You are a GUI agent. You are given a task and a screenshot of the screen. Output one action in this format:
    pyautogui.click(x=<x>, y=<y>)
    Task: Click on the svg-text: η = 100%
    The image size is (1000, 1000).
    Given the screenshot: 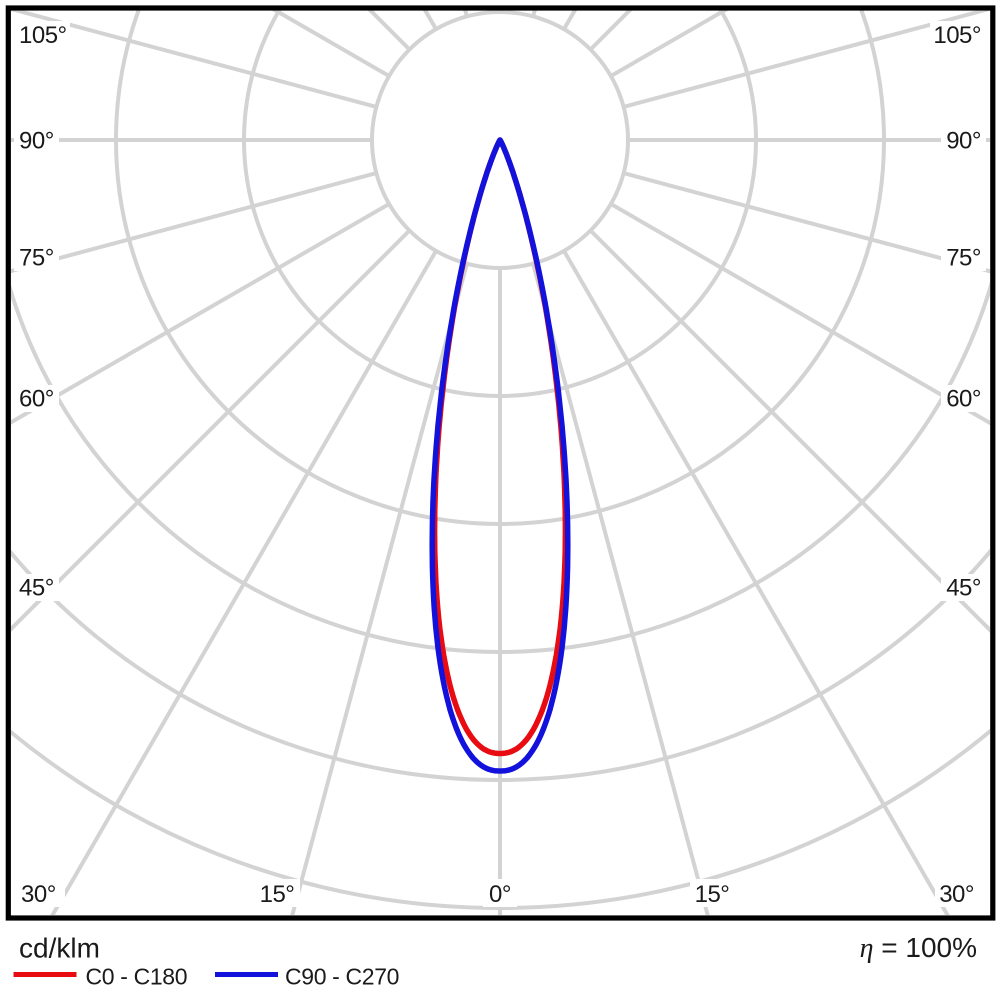 What is the action you would take?
    pyautogui.click(x=918, y=948)
    